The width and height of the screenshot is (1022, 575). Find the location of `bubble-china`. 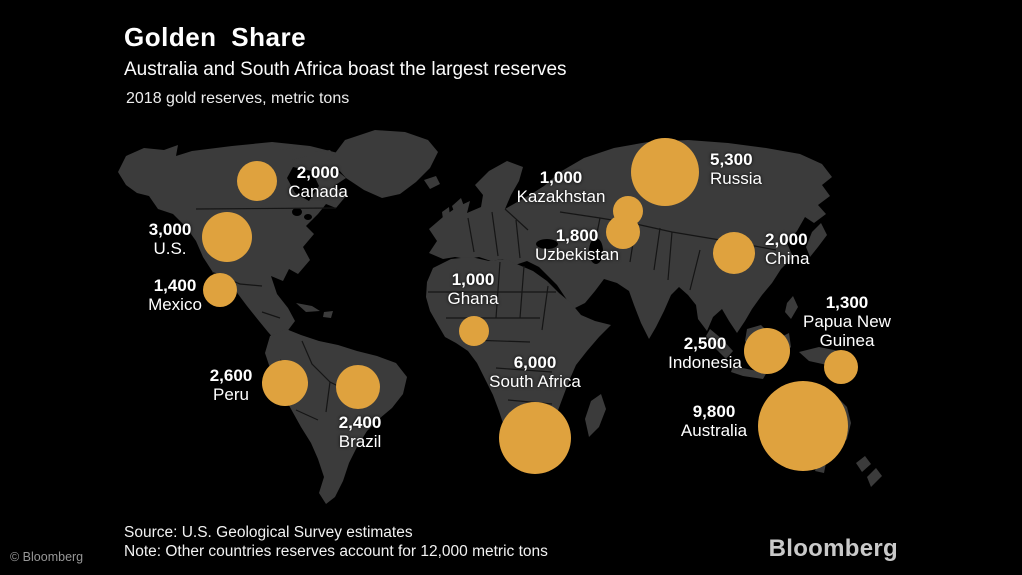

bubble-china is located at coordinates (734, 253).